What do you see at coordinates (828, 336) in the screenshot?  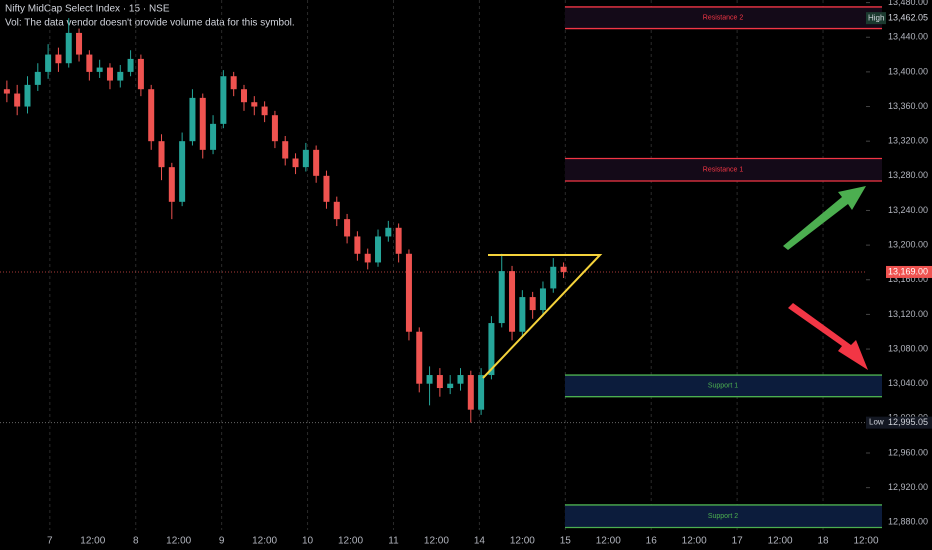 I see `down-arrow` at bounding box center [828, 336].